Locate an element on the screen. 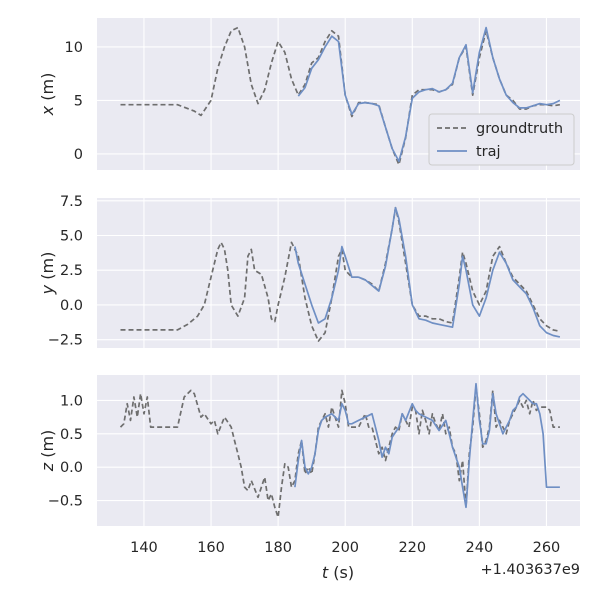  y-axis-label-y: y (m) is located at coordinates (47, 274).